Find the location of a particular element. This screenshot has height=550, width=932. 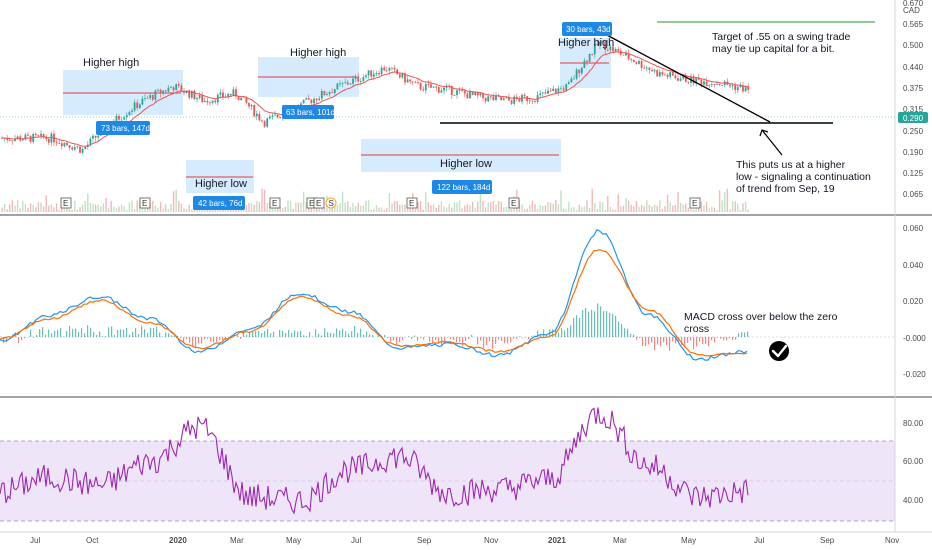

range-badge-label: 42 bars, 76d is located at coordinates (220, 203).